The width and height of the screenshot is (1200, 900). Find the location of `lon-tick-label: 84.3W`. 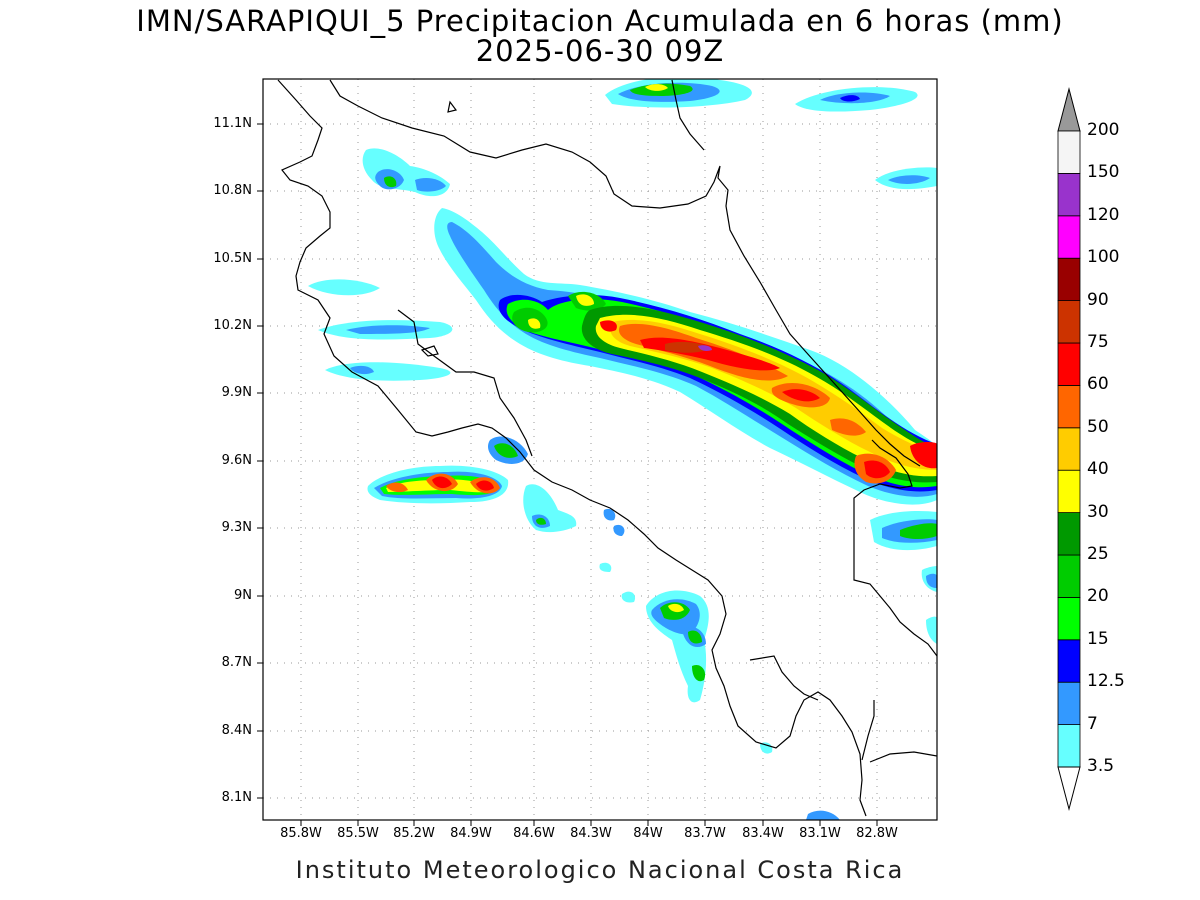

lon-tick-label: 84.3W is located at coordinates (591, 833).